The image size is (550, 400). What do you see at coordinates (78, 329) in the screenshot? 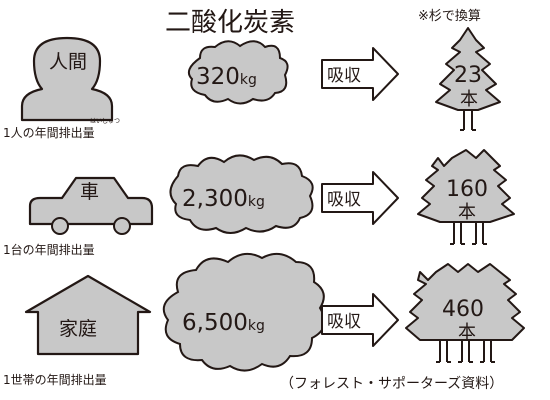
I see `house-label: 家庭` at bounding box center [78, 329].